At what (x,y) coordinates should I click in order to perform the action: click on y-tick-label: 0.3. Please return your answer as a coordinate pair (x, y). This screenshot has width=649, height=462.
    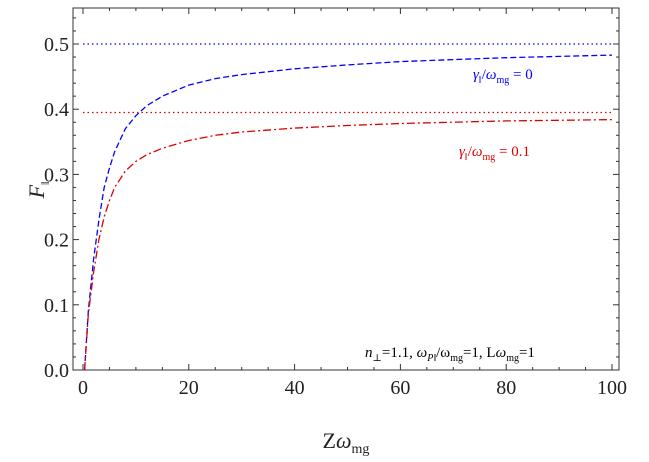
    Looking at the image, I should click on (56, 175).